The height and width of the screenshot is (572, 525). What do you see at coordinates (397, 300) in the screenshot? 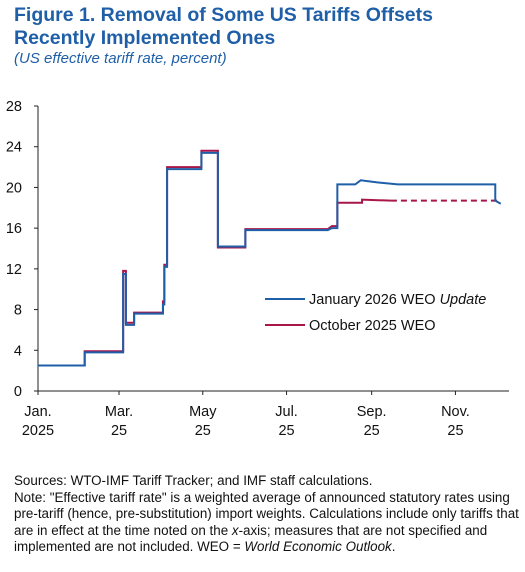
I see `legend-label-january-2026: January 2026 WEO Update` at bounding box center [397, 300].